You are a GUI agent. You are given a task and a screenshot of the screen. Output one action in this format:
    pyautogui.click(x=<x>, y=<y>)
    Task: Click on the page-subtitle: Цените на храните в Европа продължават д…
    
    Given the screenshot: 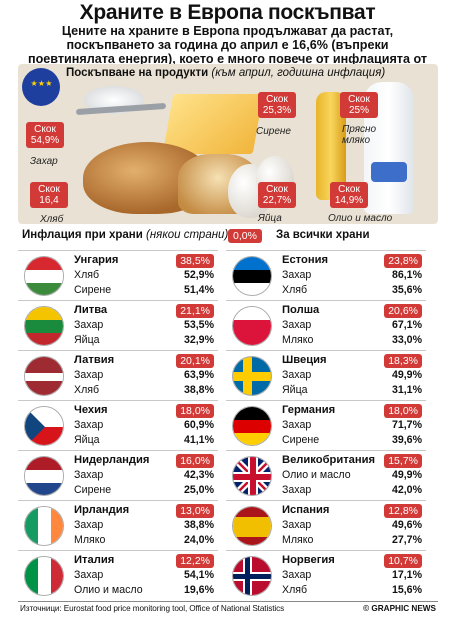 What is the action you would take?
    pyautogui.click(x=227, y=52)
    